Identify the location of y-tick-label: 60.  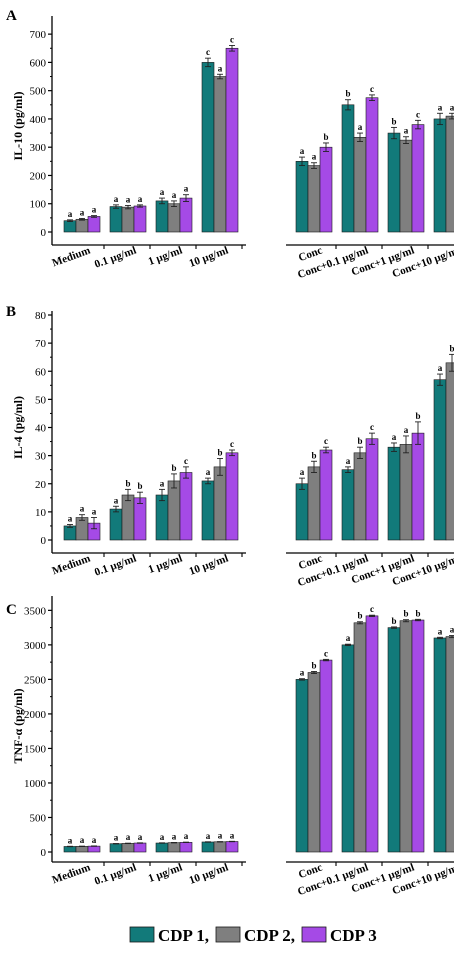
(41, 372).